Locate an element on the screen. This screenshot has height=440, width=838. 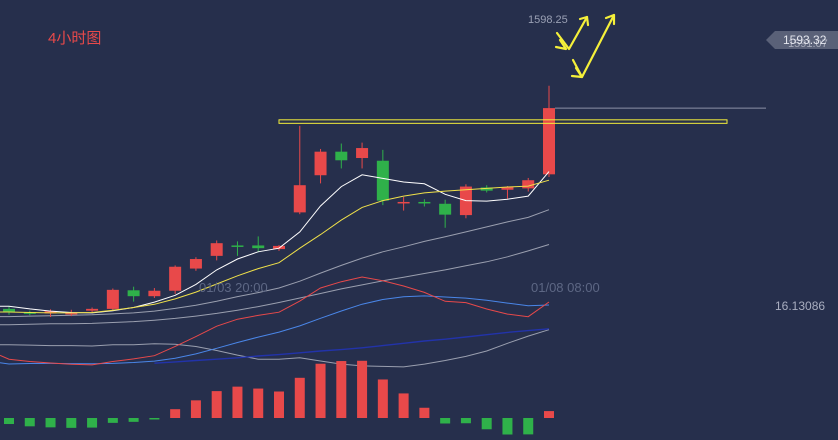
x-tick-label: 01/03 20:00 is located at coordinates (233, 287).